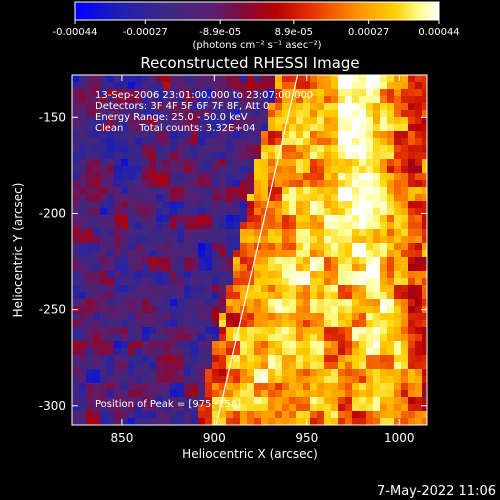  What do you see at coordinates (306, 438) in the screenshot?
I see `x-tick-label: 950` at bounding box center [306, 438].